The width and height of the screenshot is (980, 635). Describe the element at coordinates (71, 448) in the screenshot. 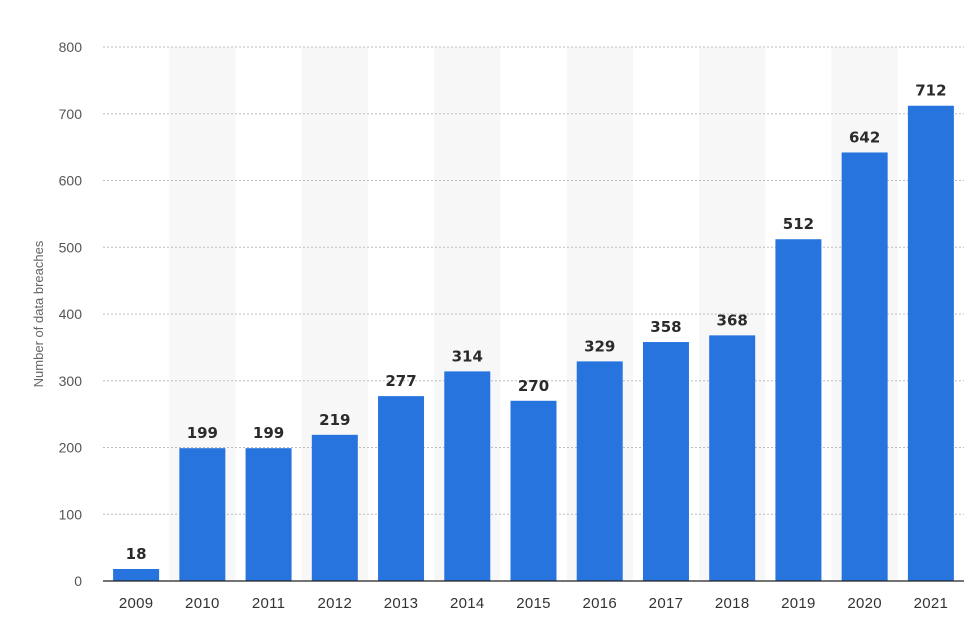

I see `y-tick-label: 200` at that location.